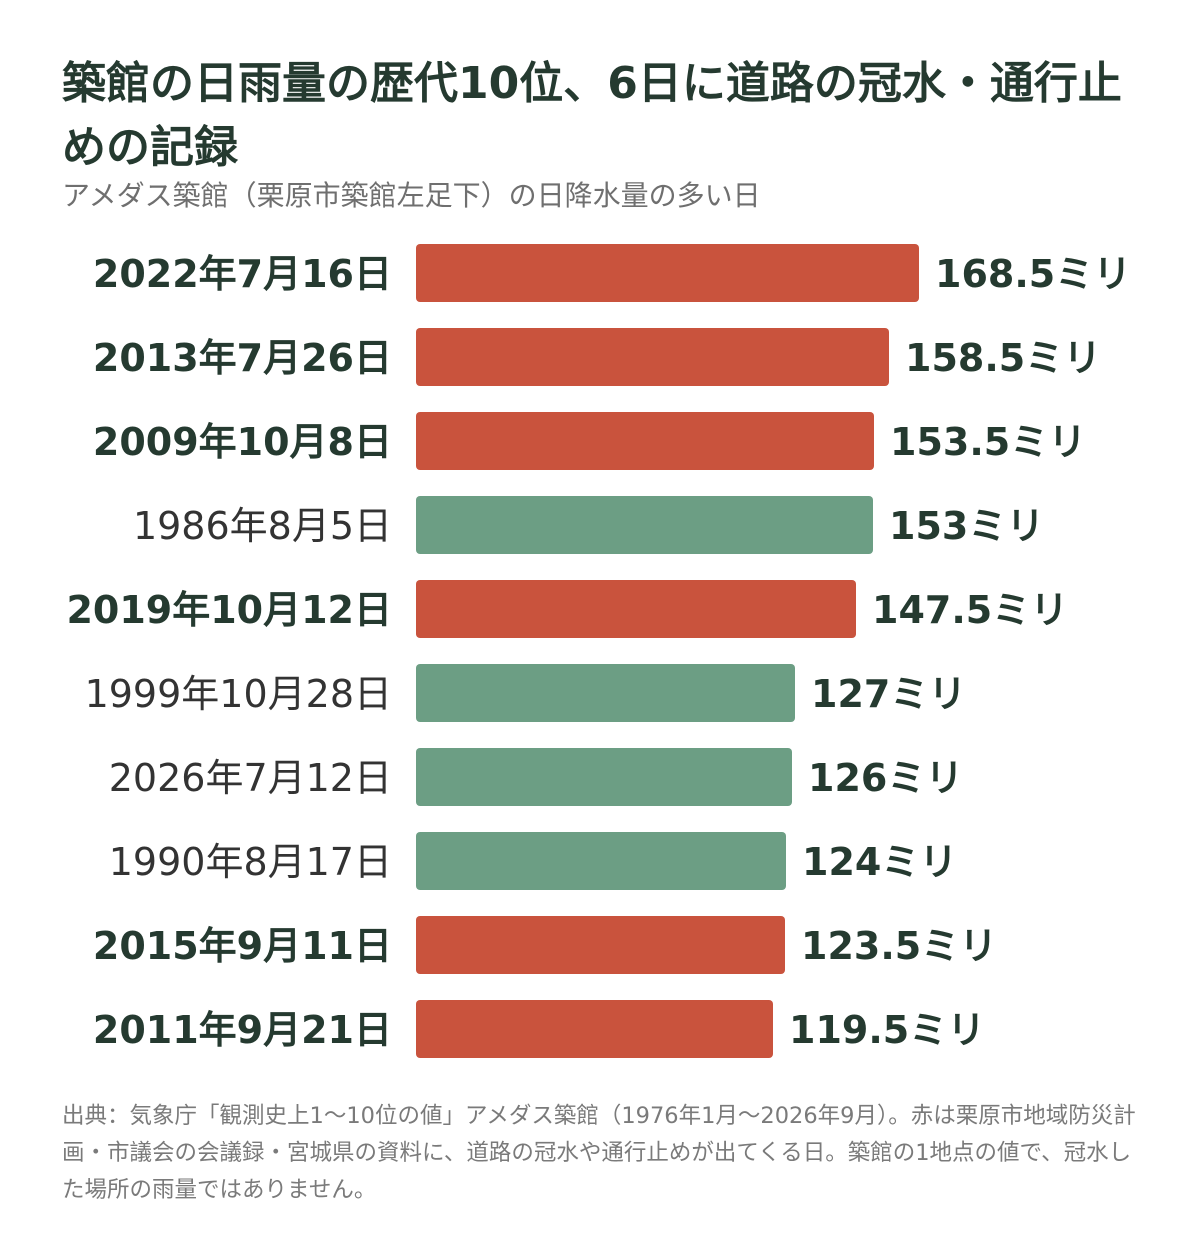 Image resolution: width=1200 pixels, height=1242 pixels. Describe the element at coordinates (242, 442) in the screenshot. I see `category-label: 2009年10月8日` at that location.